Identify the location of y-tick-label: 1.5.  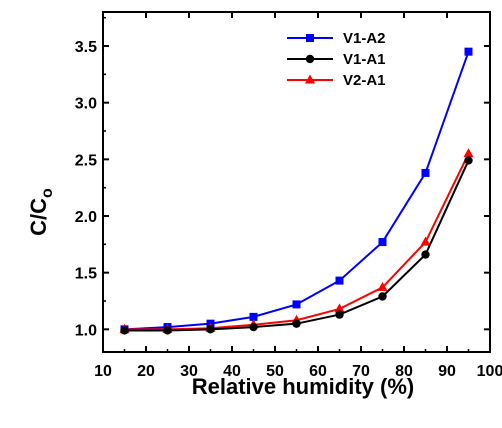
(86, 274).